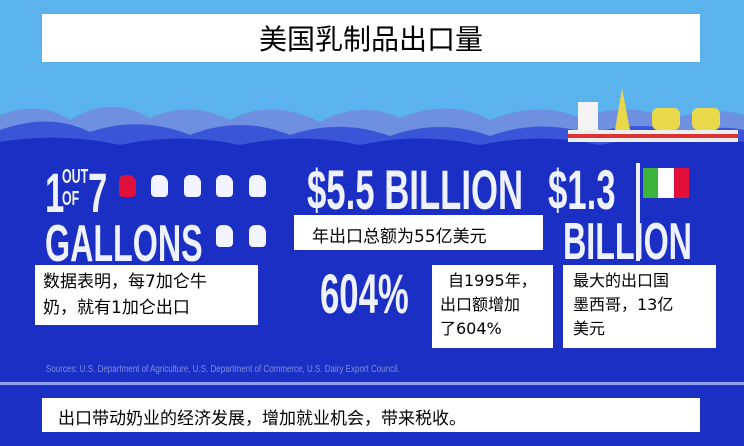 The width and height of the screenshot is (744, 446). What do you see at coordinates (589, 328) in the screenshot?
I see `mexico-note-line: 美元` at bounding box center [589, 328].